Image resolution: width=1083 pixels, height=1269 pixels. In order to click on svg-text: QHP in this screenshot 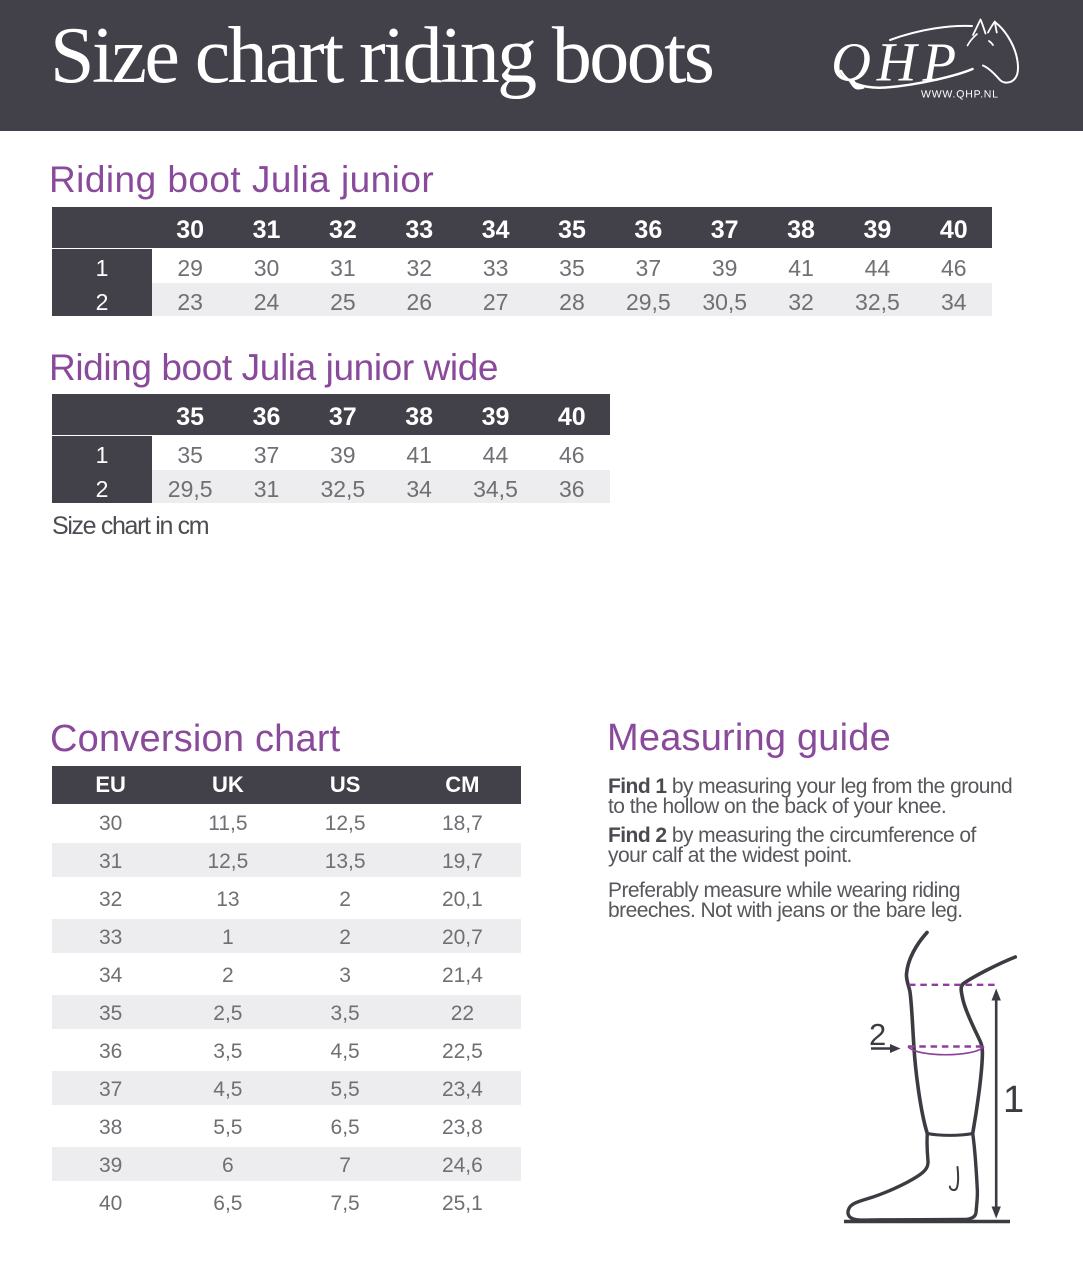, I will do `click(896, 62)`.